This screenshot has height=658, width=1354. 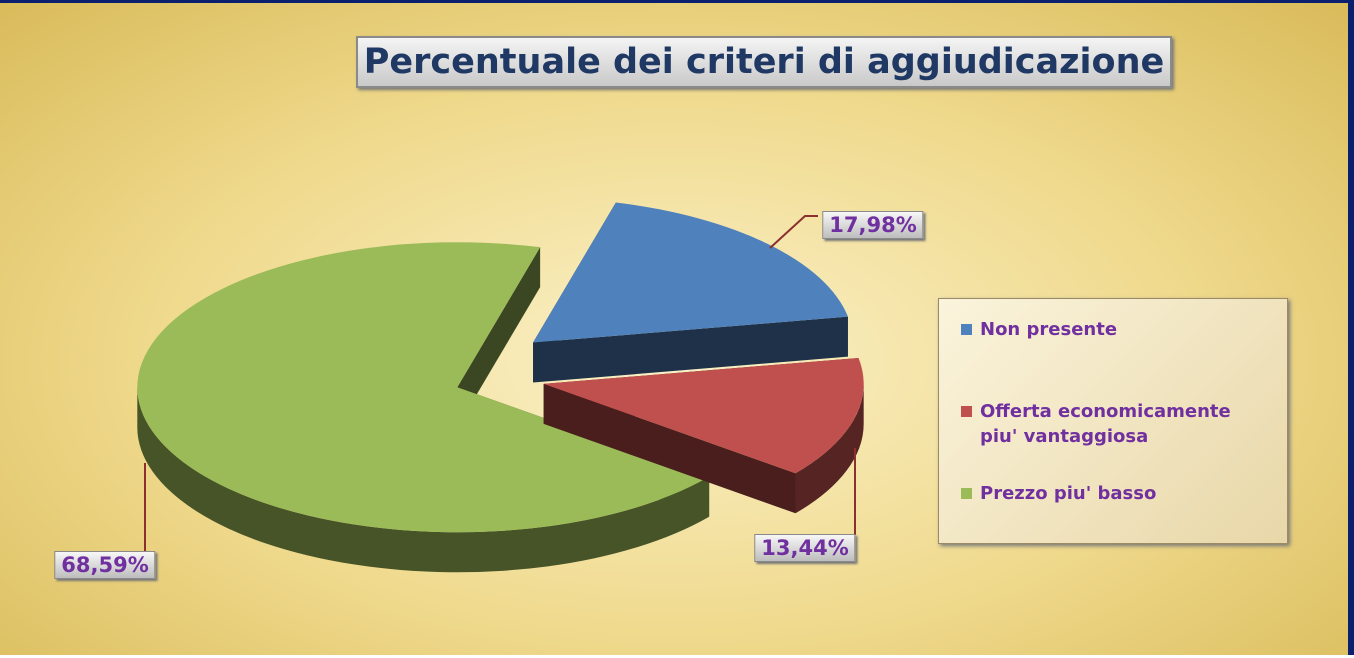 I want to click on data-label: 68,59%, so click(x=105, y=565).